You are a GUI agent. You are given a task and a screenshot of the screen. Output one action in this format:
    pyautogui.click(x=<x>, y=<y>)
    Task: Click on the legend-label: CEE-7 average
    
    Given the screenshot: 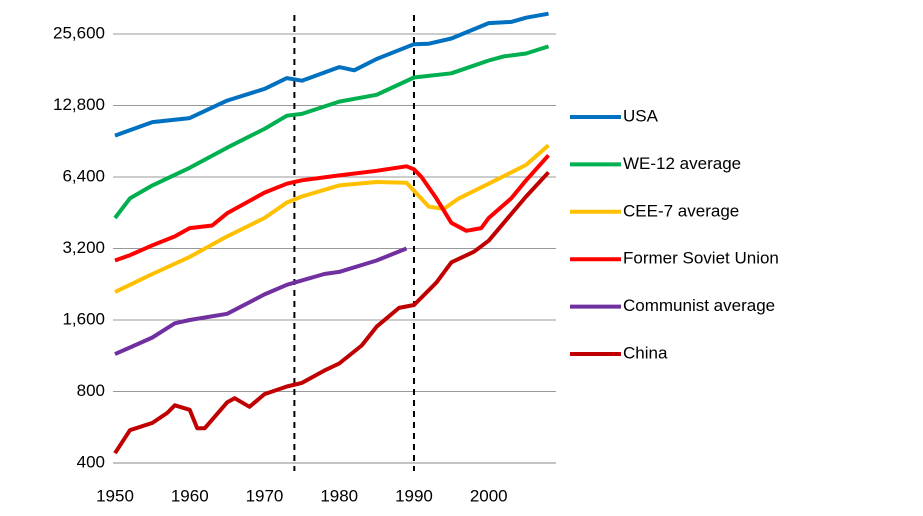 What is the action you would take?
    pyautogui.click(x=681, y=210)
    